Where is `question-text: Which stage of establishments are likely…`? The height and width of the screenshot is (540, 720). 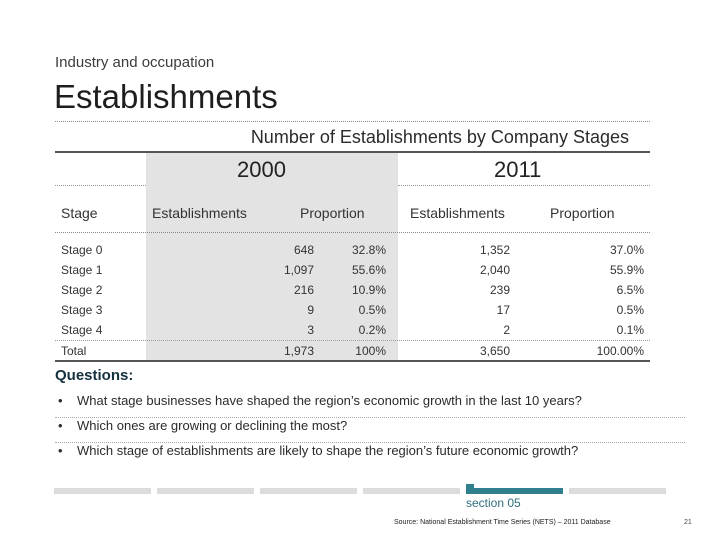 question-text: Which stage of establishments are likely… is located at coordinates (328, 450).